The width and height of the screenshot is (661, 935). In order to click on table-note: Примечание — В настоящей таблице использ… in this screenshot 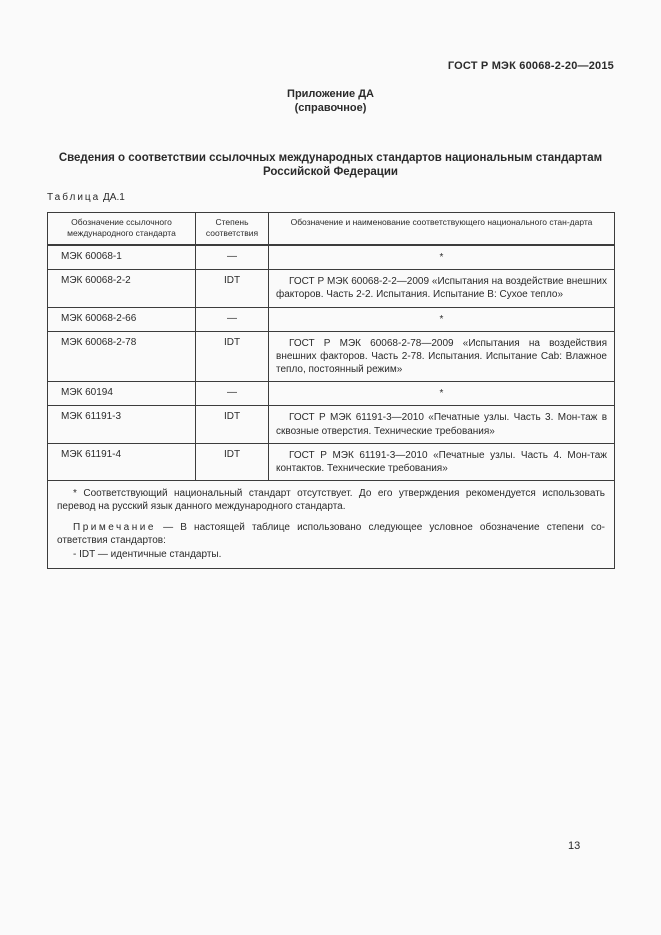, I will do `click(331, 534)`.